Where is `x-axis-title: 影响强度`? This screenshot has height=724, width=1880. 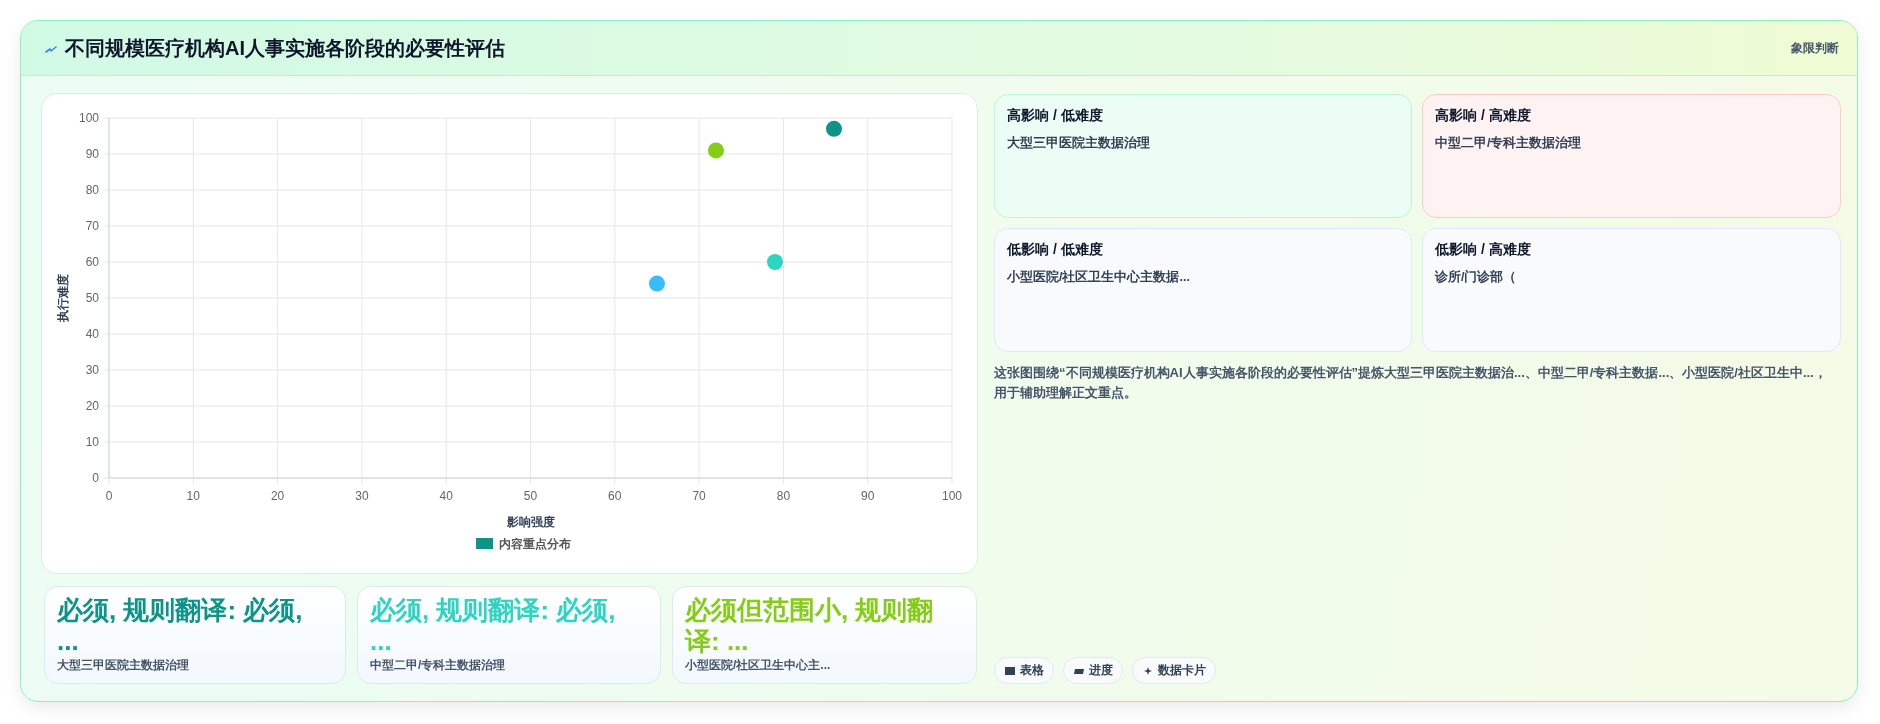 x-axis-title: 影响强度 is located at coordinates (530, 522).